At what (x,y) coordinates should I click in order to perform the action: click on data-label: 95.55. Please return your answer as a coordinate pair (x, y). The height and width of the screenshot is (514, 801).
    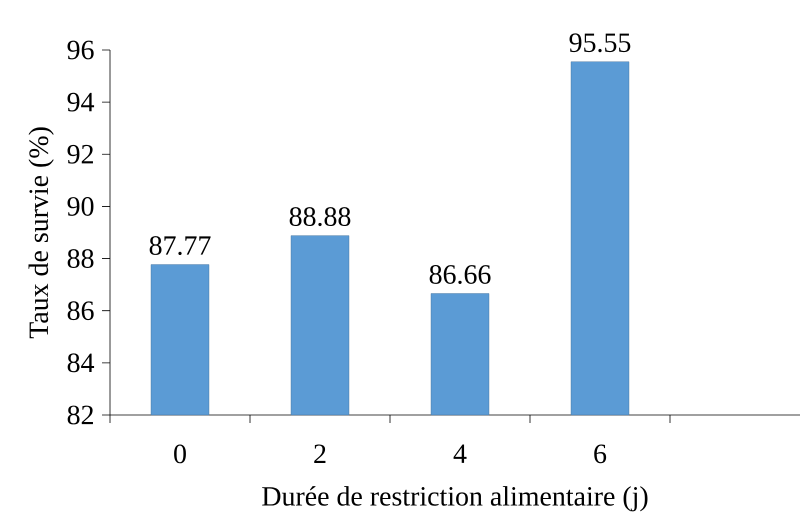
    Looking at the image, I should click on (600, 42).